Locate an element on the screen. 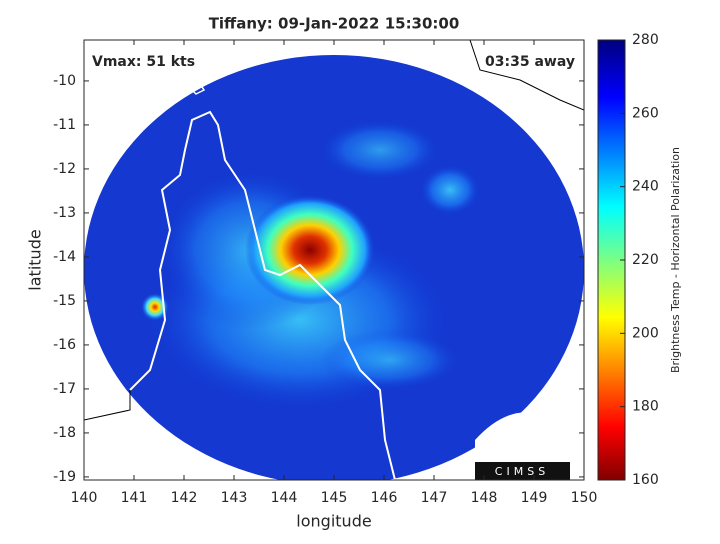  chart-title: Tiffany: 09-Jan-2022 15:30:00 is located at coordinates (334, 24).